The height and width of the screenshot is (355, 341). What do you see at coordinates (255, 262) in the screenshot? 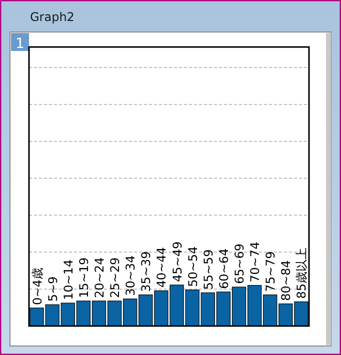
I see `category-label: 70~74` at bounding box center [255, 262].